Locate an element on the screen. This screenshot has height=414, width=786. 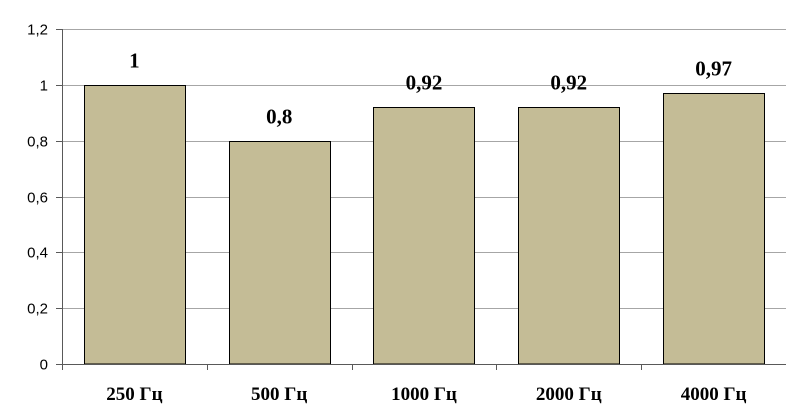
y-tick-label: 0,2 is located at coordinates (37, 309).